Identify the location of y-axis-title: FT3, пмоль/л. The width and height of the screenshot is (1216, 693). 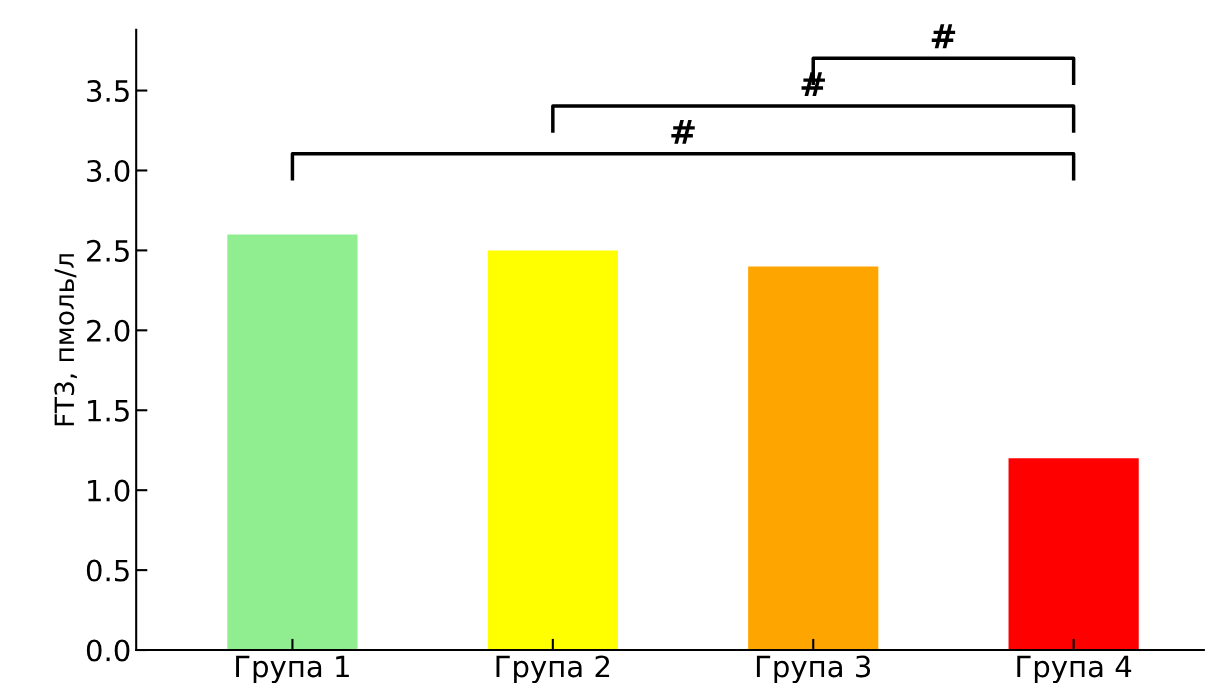
(65, 340).